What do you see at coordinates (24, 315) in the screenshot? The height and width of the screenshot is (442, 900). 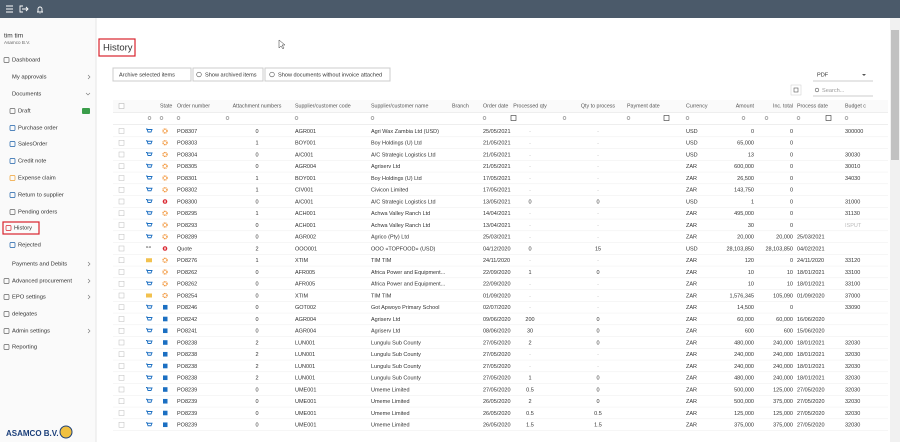 I see `nav-item: delegates` at bounding box center [24, 315].